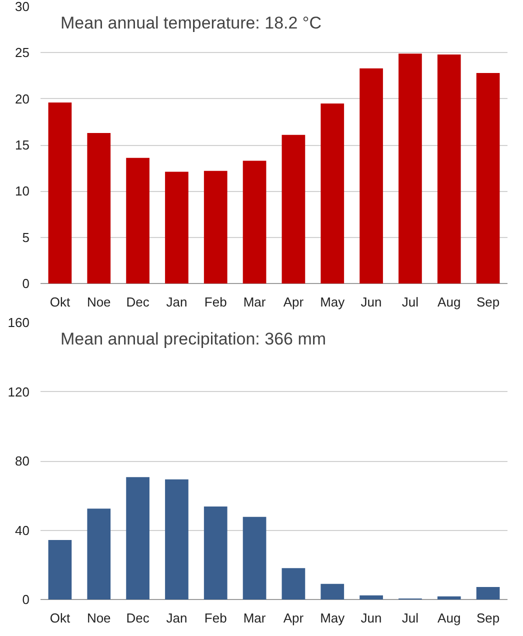  I want to click on y-tick-label: 5, so click(26, 237).